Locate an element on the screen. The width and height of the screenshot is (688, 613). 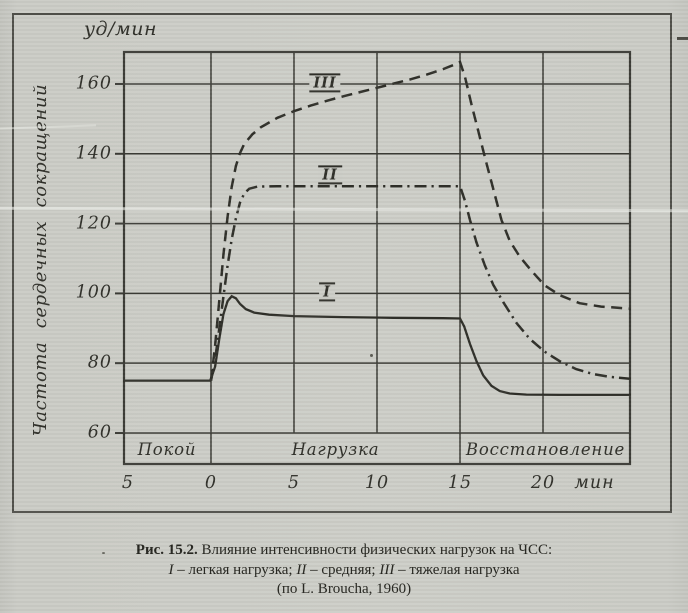
y-tick-label-120: 120 is located at coordinates (93, 223).